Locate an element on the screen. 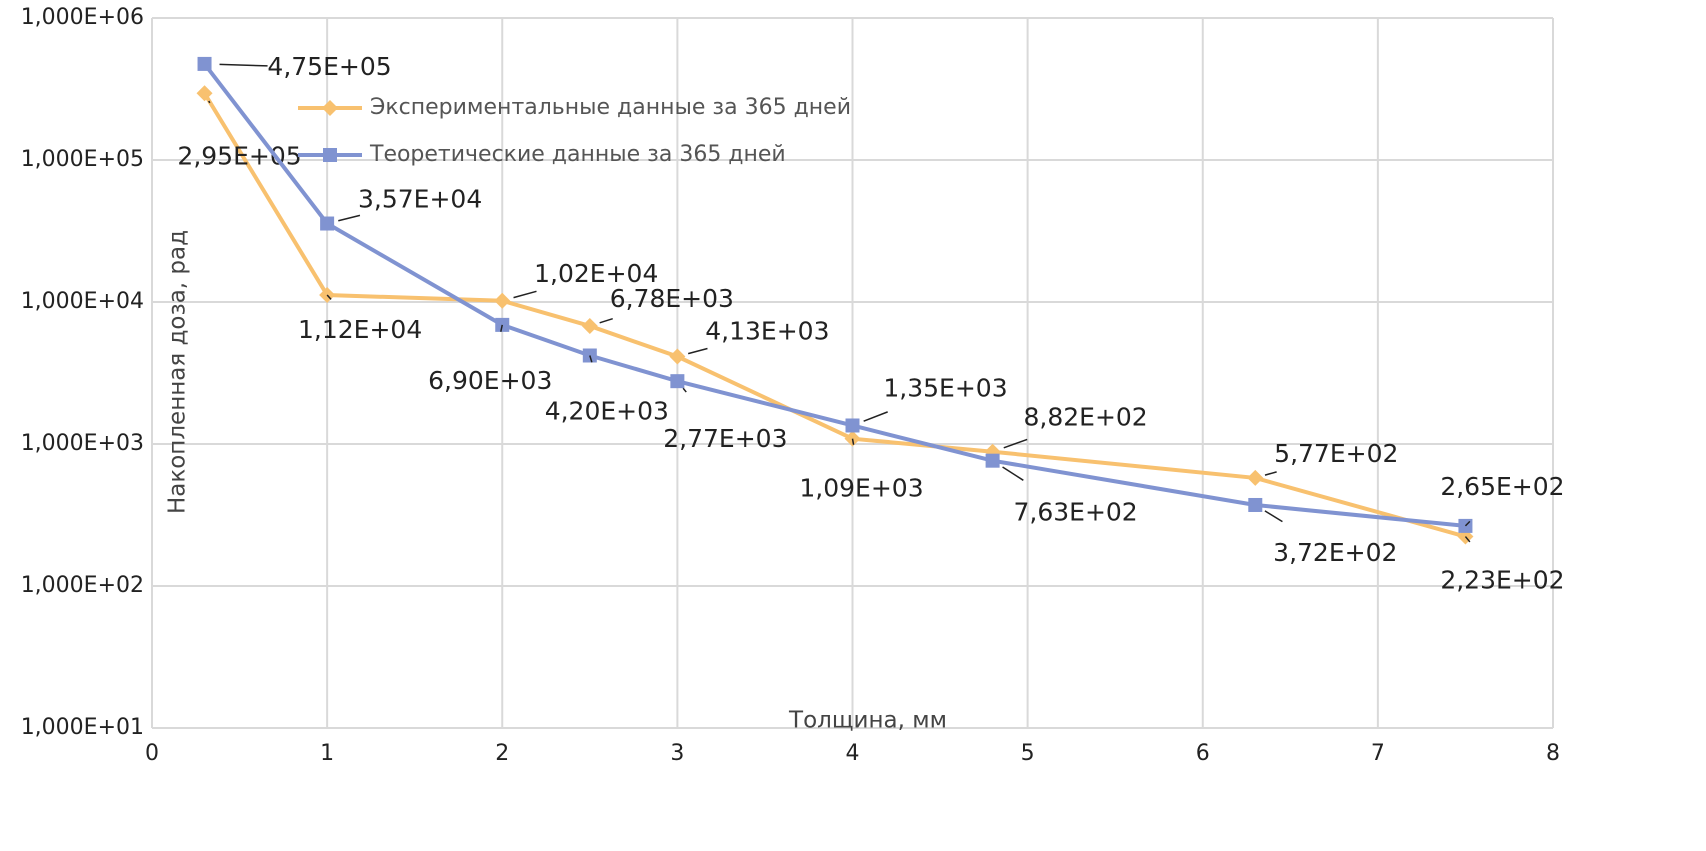 This screenshot has height=851, width=1706. x-tick-label: 0 is located at coordinates (152, 753).